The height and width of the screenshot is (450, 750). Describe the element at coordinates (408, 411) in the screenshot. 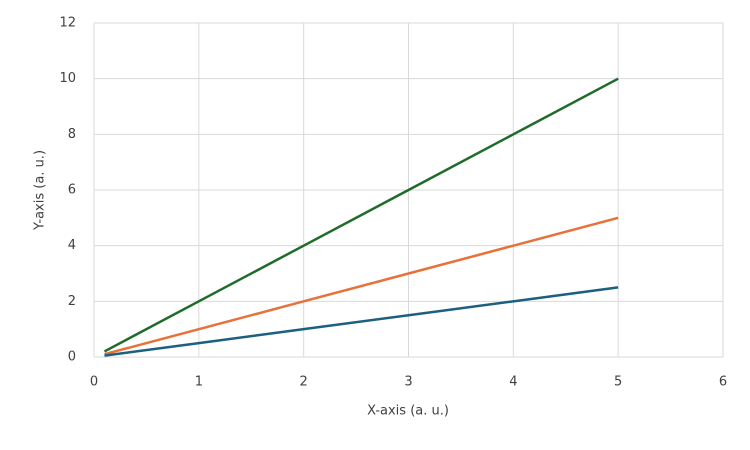

I see `x-axis-label: X-axis (a. u.)` at that location.